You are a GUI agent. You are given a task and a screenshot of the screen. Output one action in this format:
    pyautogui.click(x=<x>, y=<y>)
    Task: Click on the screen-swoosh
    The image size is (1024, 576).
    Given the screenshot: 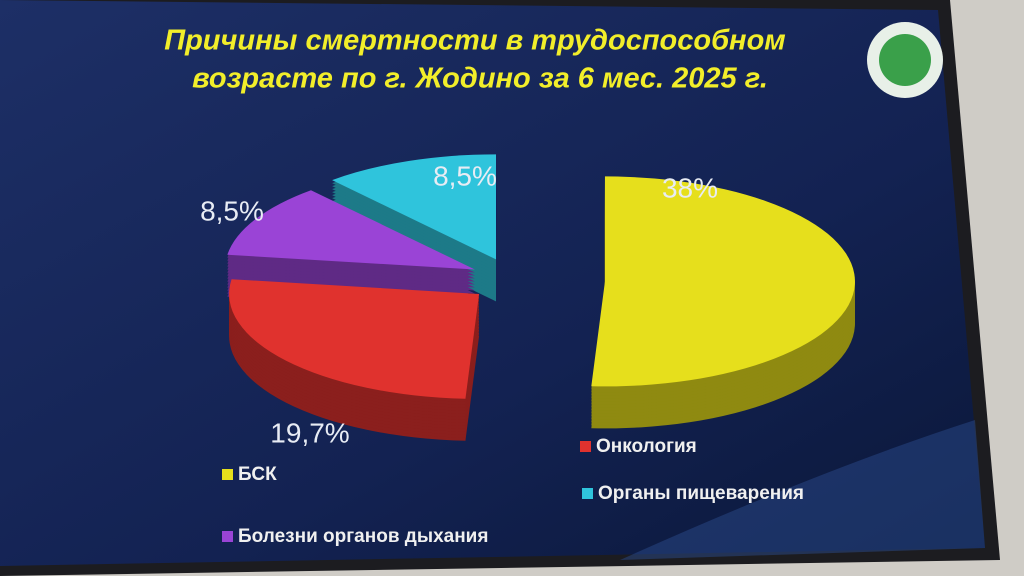 What is the action you would take?
    pyautogui.click(x=802, y=490)
    